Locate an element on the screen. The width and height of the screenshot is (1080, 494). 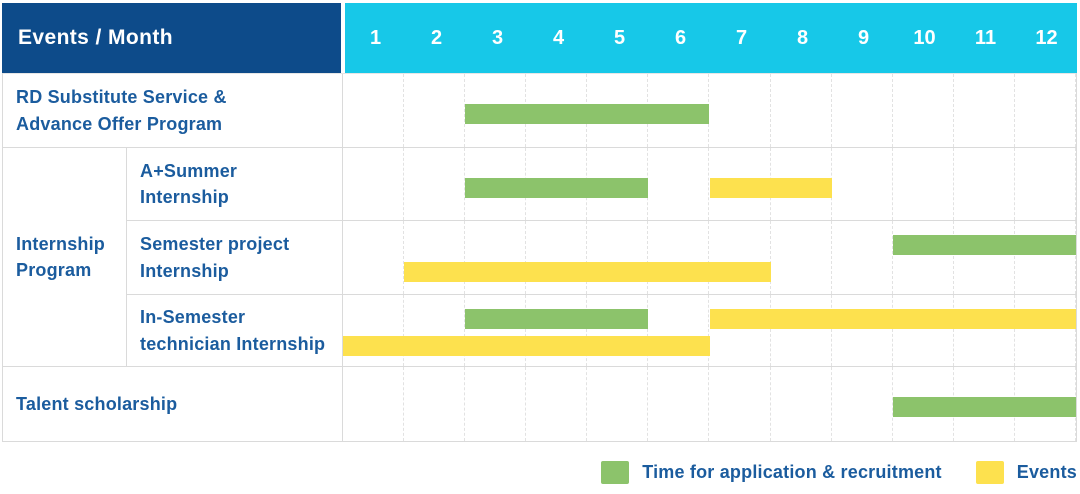
month-header-strip: 1 2 3 4 5 6 7 8 9 10 11 12 is located at coordinates (711, 38).